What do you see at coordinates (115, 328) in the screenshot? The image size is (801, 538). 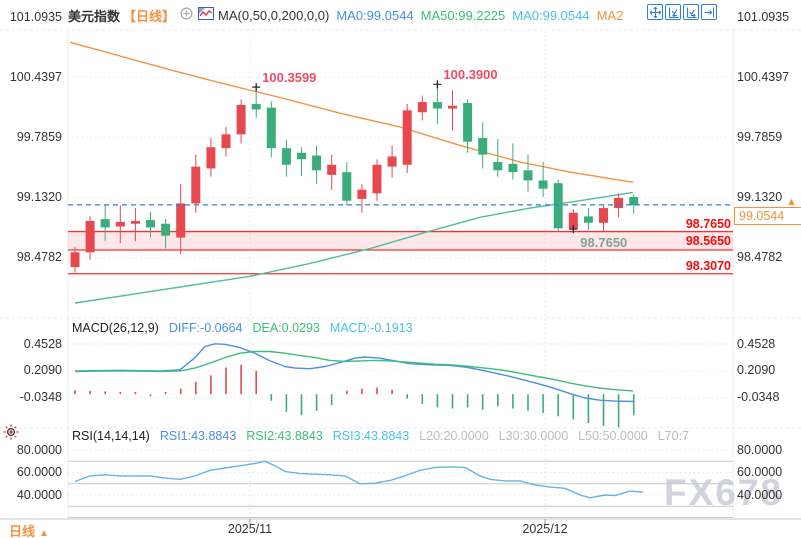 I see `macd-params: MACD(26,12,9)` at bounding box center [115, 328].